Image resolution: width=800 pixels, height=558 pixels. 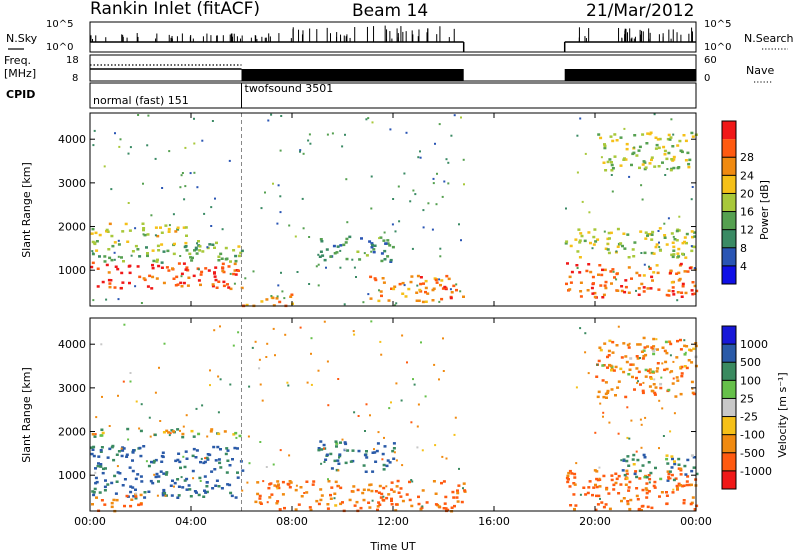 What do you see at coordinates (72, 227) in the screenshot?
I see `y-tick-label: 2000` at bounding box center [72, 227].